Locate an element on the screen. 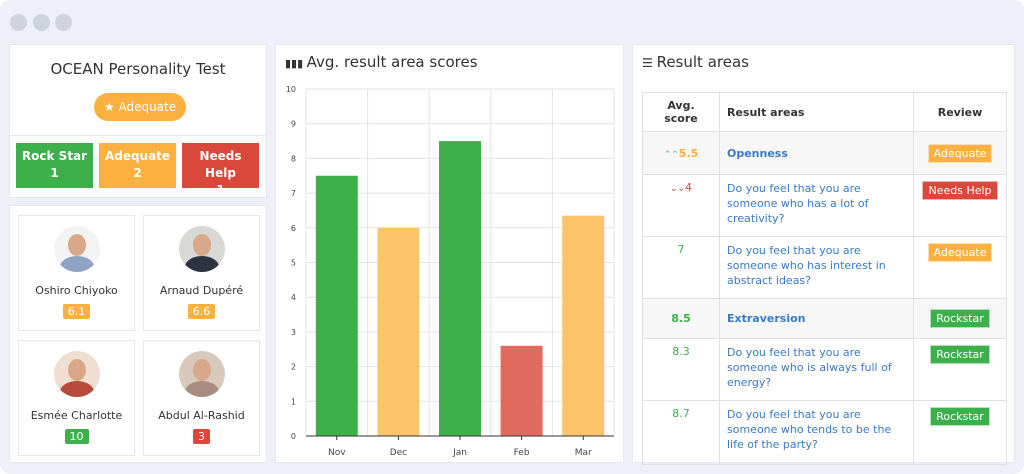  avg-score: 7 is located at coordinates (681, 249).